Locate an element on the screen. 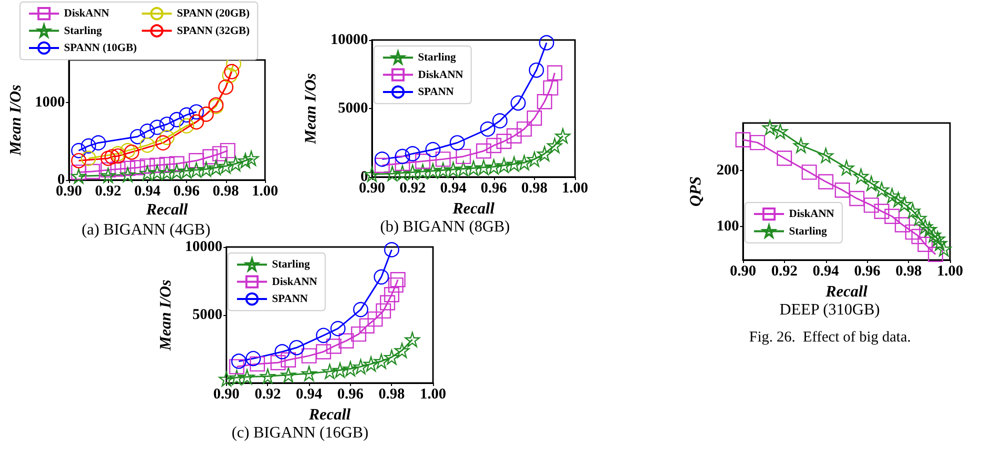 The image size is (984, 451). caption: Fig. 26. Effect of big data. is located at coordinates (830, 338).